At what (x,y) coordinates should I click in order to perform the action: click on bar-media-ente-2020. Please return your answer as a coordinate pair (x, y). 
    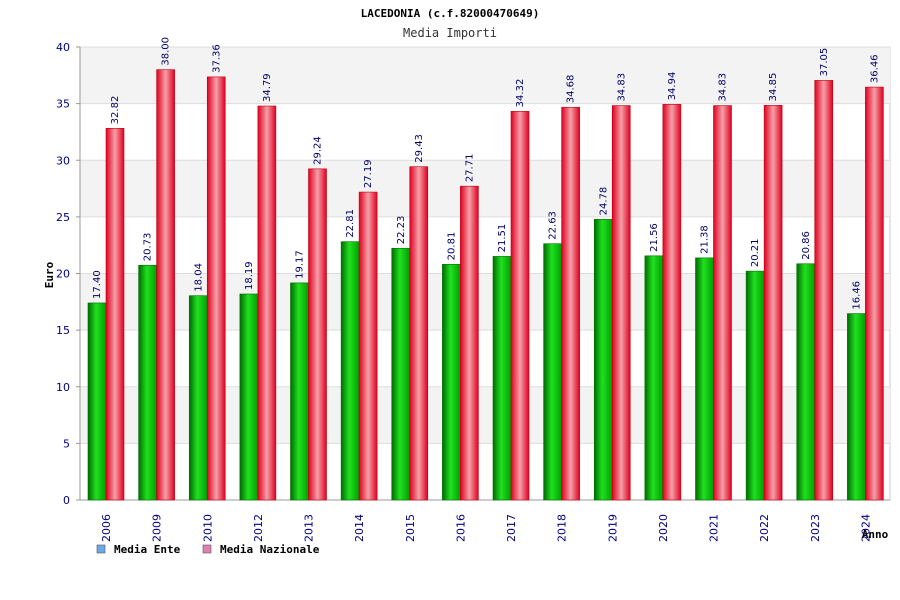
    Looking at the image, I should click on (654, 378).